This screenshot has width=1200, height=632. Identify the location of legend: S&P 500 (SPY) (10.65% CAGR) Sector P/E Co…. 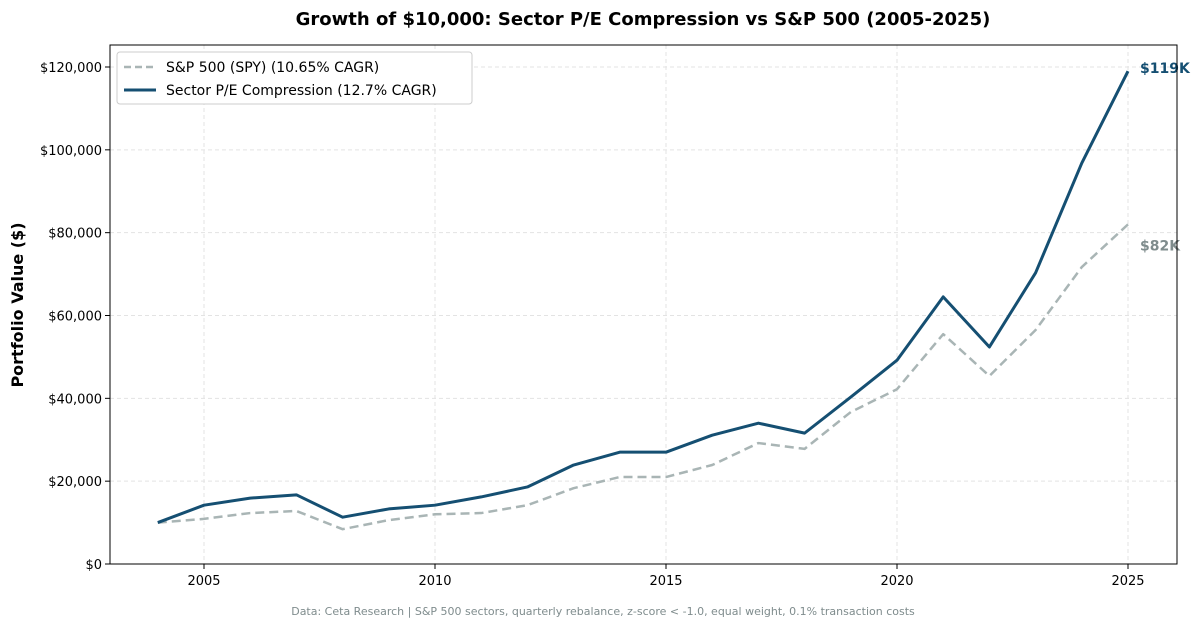
(294, 78).